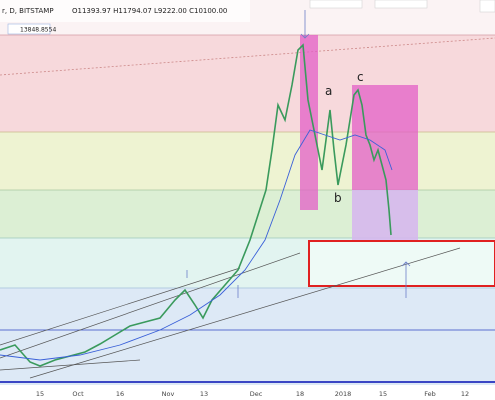  Describe the element at coordinates (28, 11) in the screenshot. I see `symbol: r, D, BITSTAMP` at that location.